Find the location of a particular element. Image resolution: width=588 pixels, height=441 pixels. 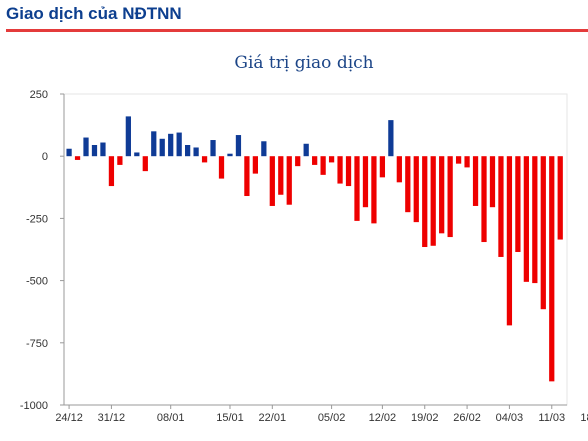

page-header: Giao dịch của NĐTNN is located at coordinates (294, 16).